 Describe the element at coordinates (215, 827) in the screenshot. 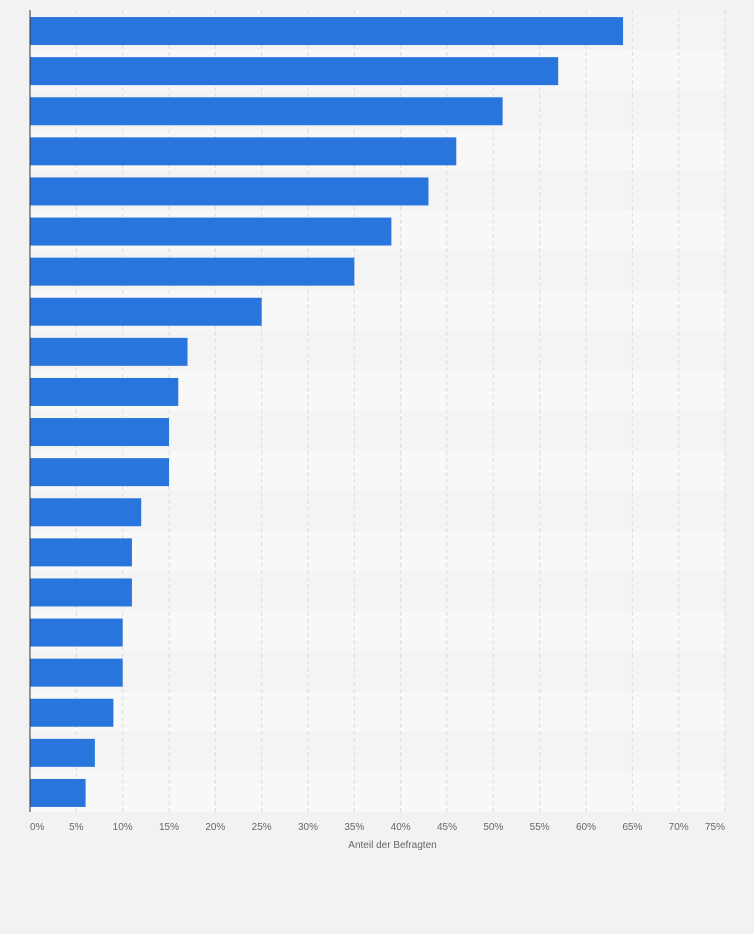

I see `x-tick-label: 20%` at that location.